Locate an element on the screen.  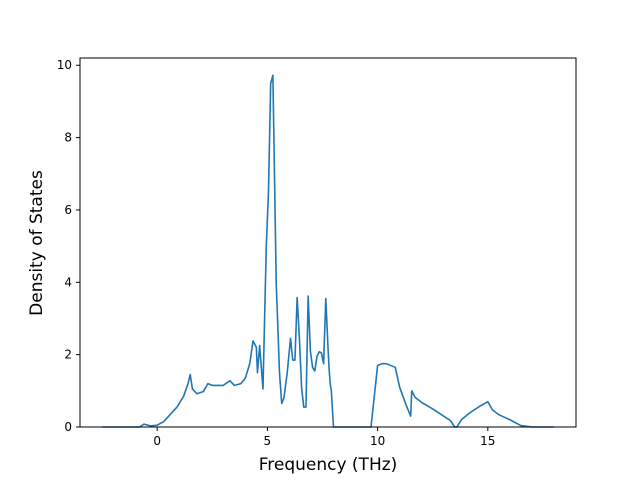
x-tick-label: 15 is located at coordinates (487, 441).